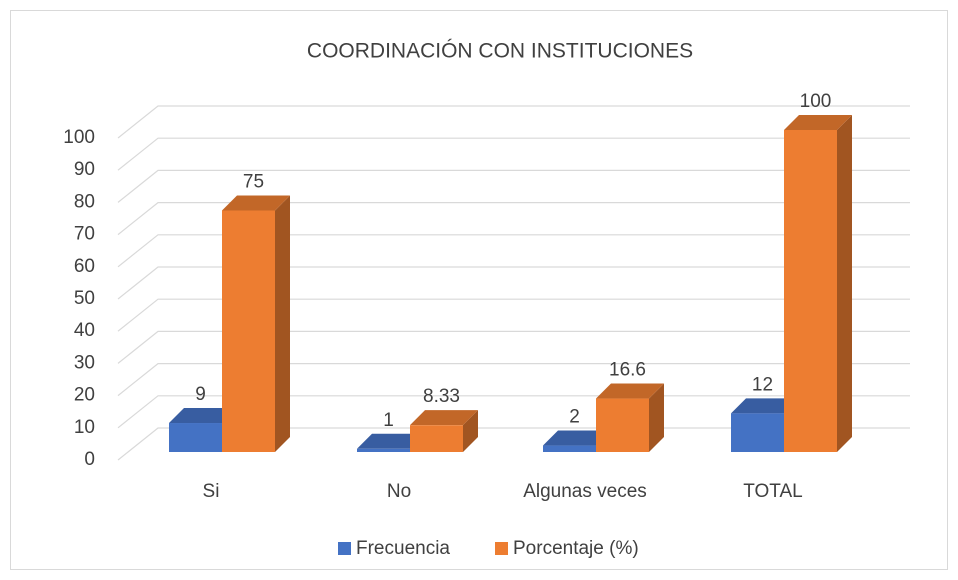 The width and height of the screenshot is (958, 580). Describe the element at coordinates (772, 491) in the screenshot. I see `x-tick-label: TOTAL` at that location.